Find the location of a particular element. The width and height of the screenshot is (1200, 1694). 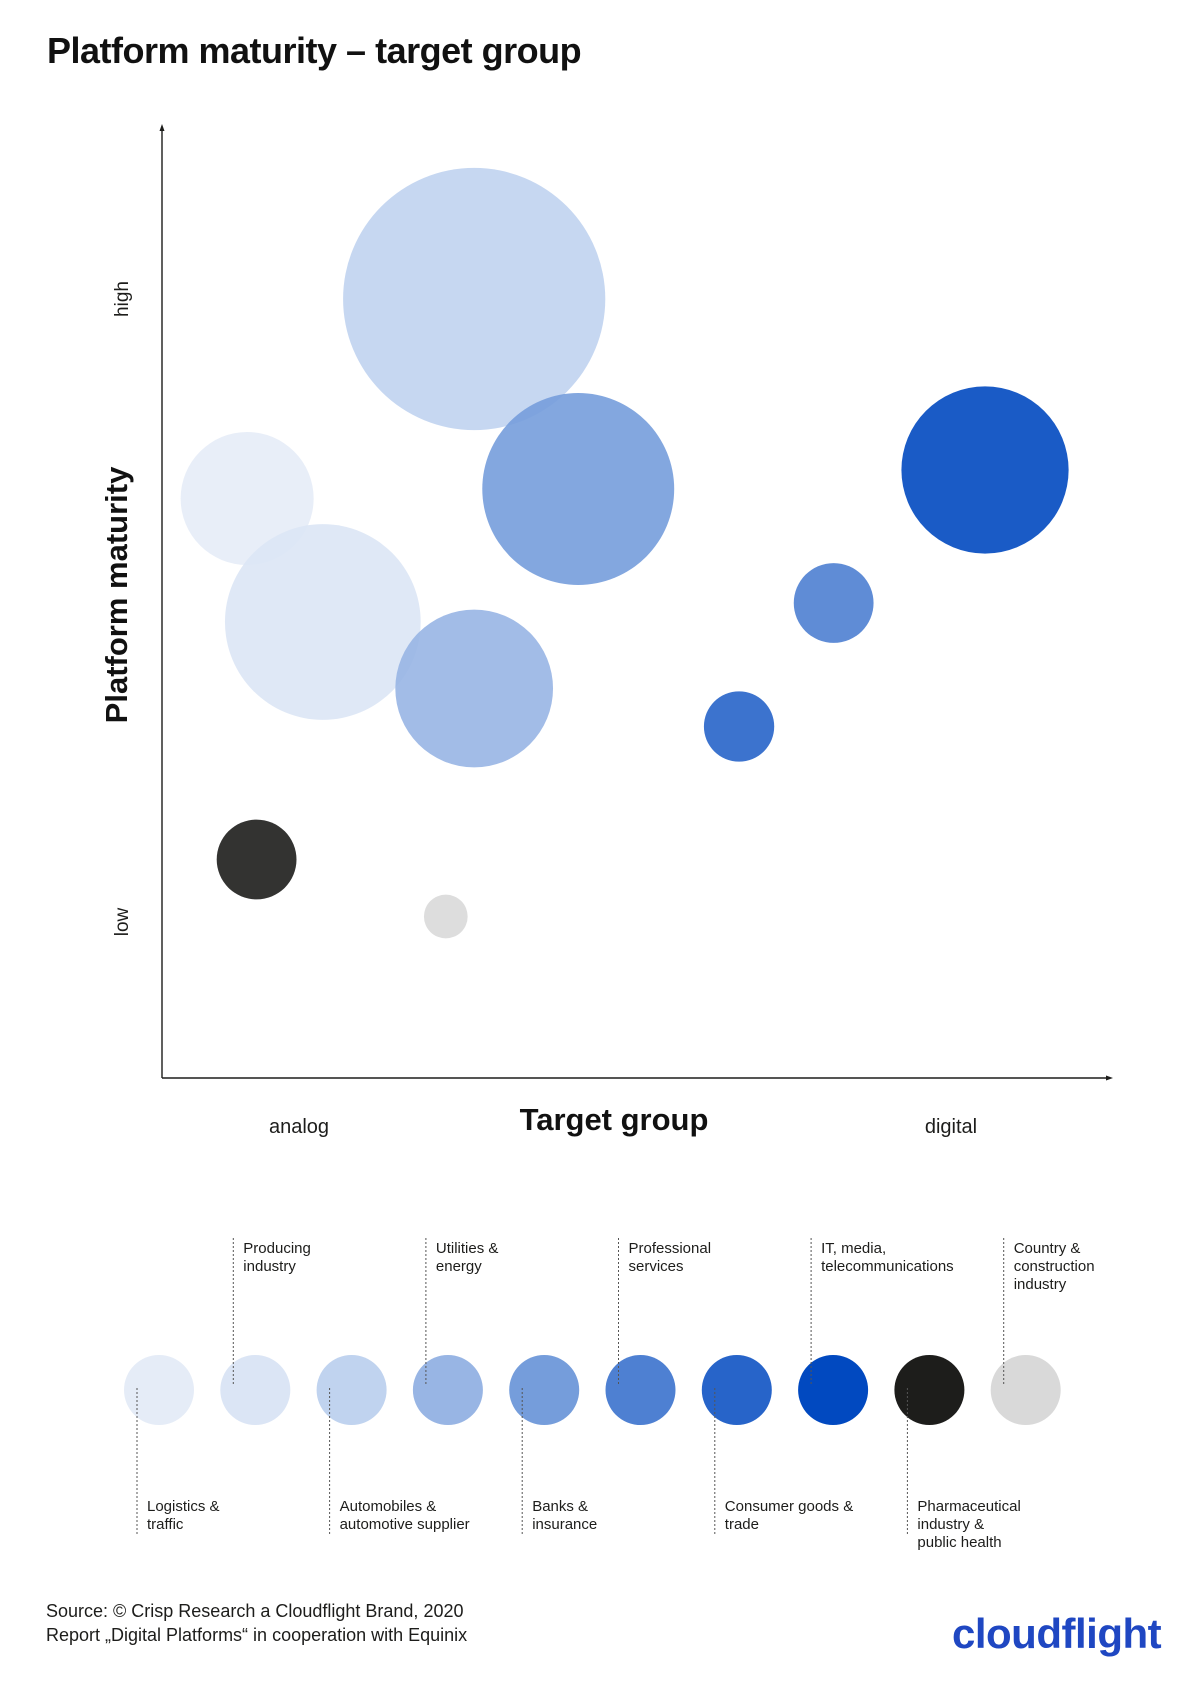

x-tick-label-digital: digital is located at coordinates (951, 1127).